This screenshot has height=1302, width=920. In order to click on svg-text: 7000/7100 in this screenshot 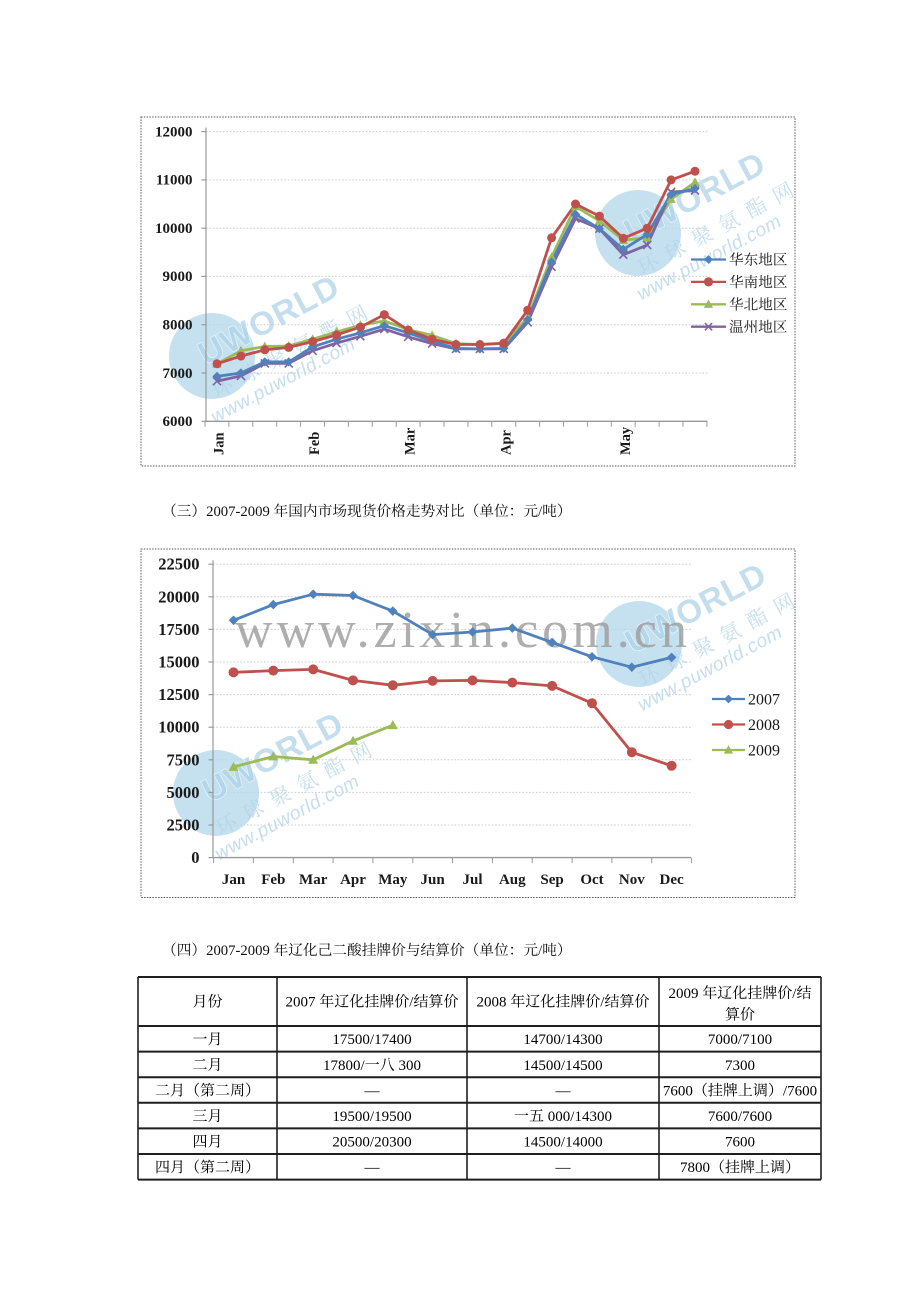, I will do `click(740, 1040)`.